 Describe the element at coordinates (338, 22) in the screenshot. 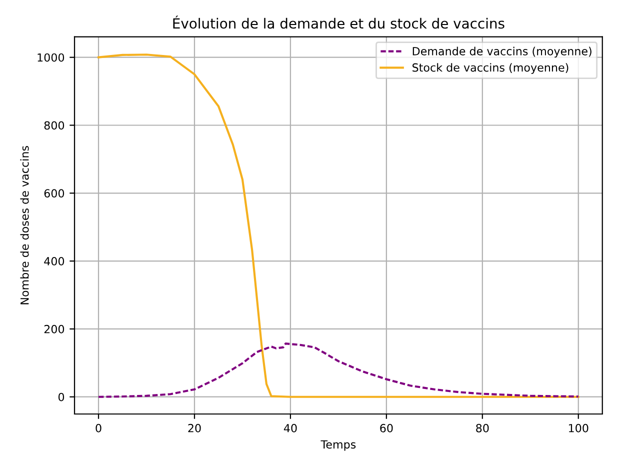

I see `chart-title: Évolution de la demande et du stock de vaccins` at that location.